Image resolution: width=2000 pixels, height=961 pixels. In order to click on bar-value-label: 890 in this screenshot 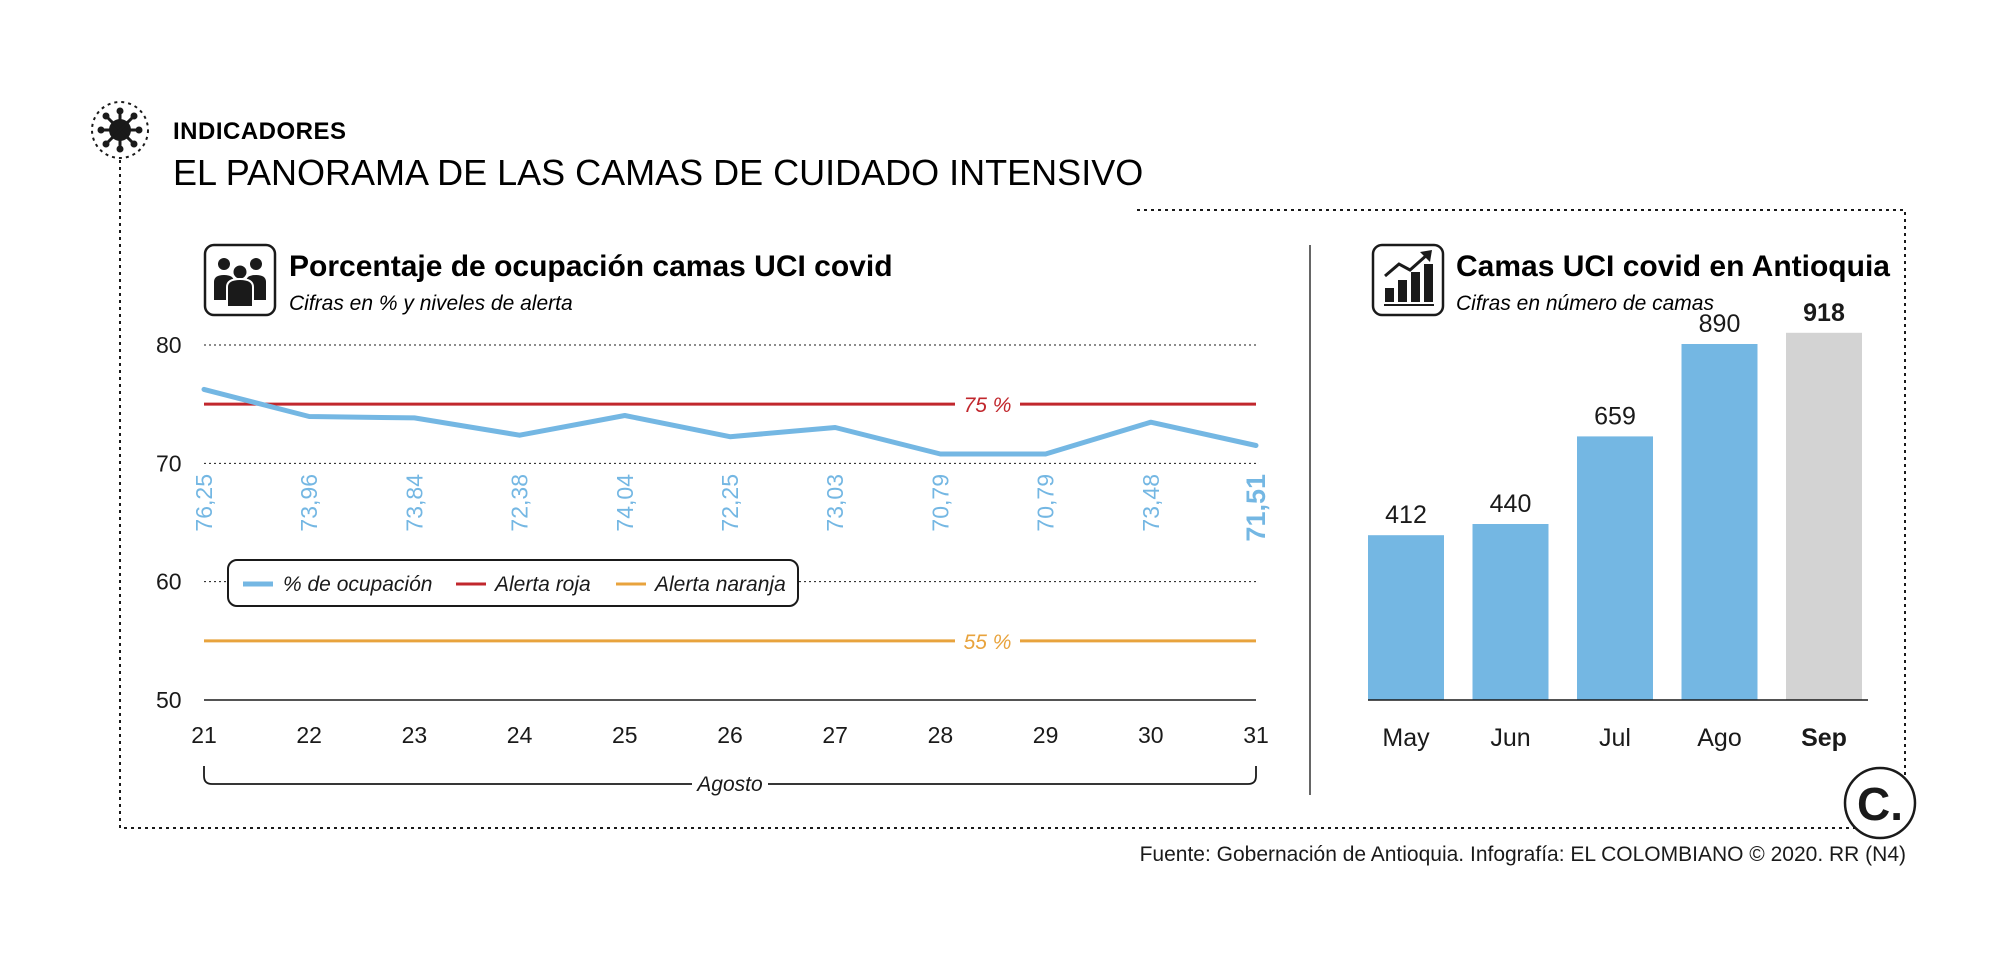, I will do `click(1720, 324)`.